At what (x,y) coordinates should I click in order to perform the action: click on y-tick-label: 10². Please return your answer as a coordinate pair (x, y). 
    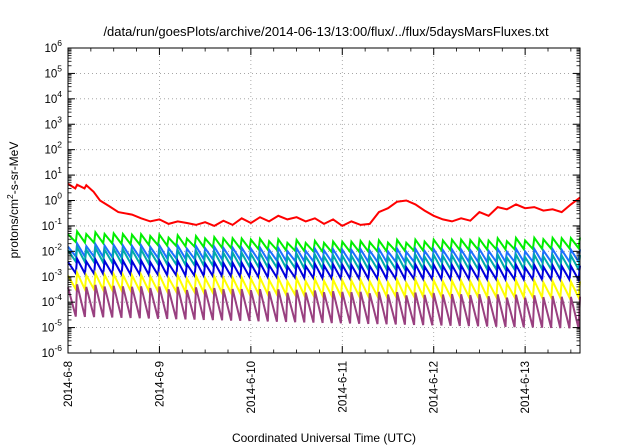
    Looking at the image, I should click on (53, 148).